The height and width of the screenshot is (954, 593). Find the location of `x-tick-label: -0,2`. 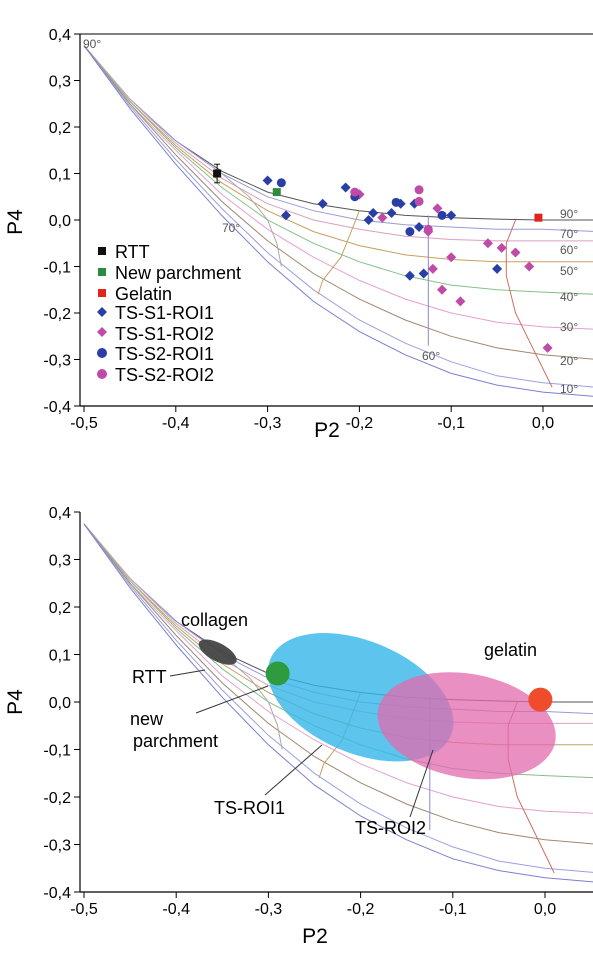

x-tick-label: -0,2 is located at coordinates (361, 909).